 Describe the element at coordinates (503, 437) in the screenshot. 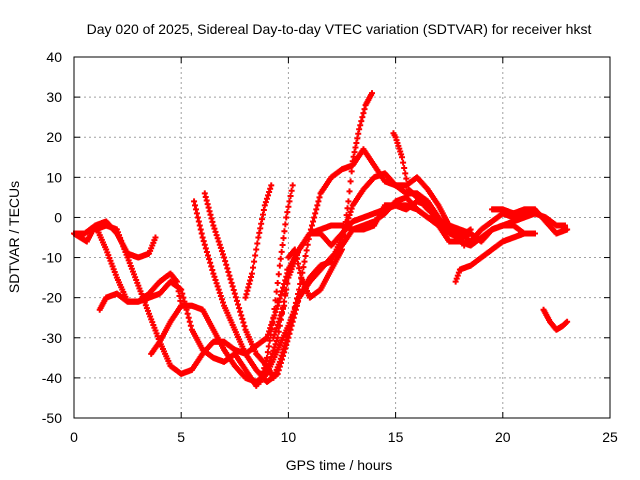

I see `x-tick-label: 20` at that location.